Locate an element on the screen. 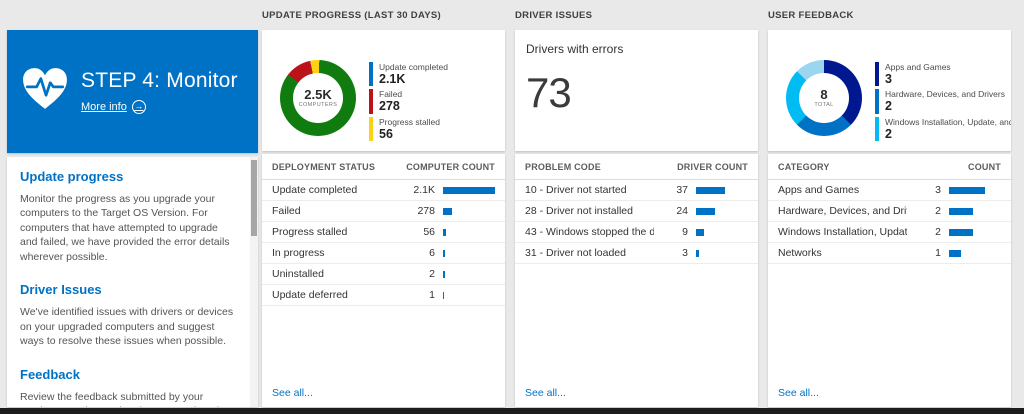  table-header: DEPLOYMENT STATUS COMPUTER COUNT is located at coordinates (383, 167).